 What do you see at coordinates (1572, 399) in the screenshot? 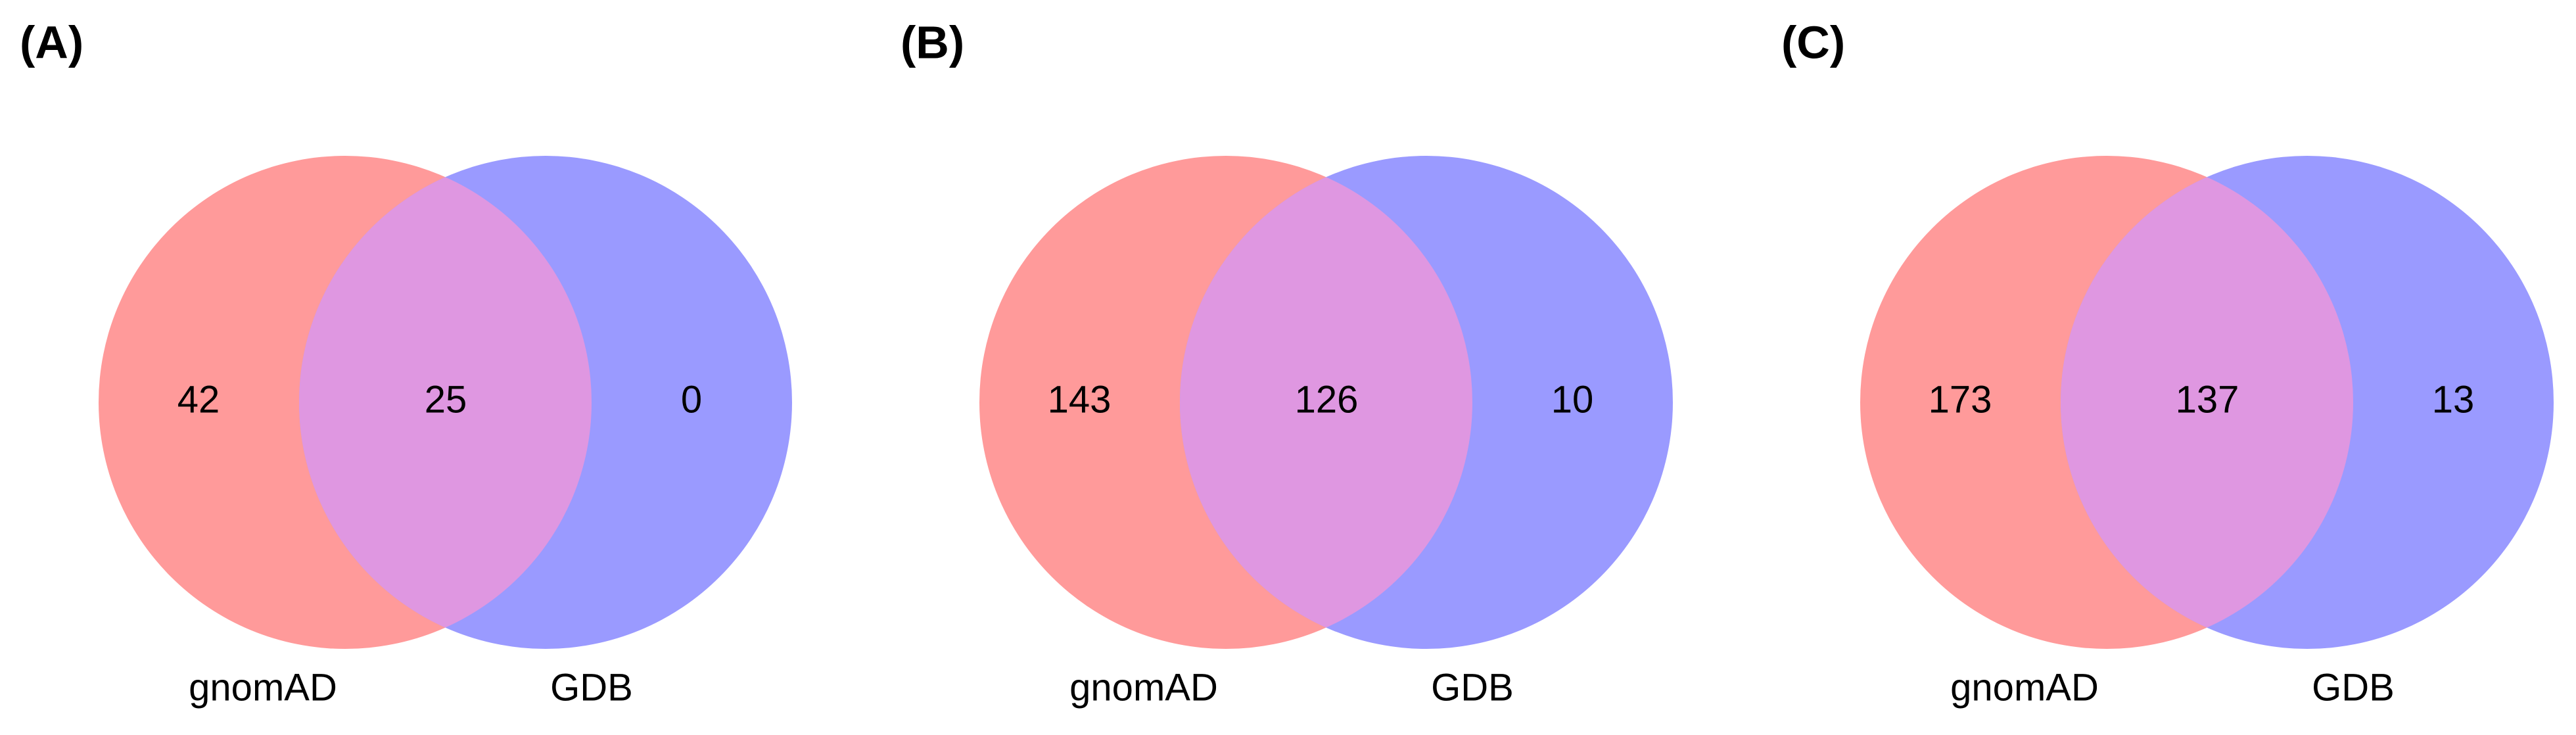
I see `region-count: 10` at bounding box center [1572, 399].